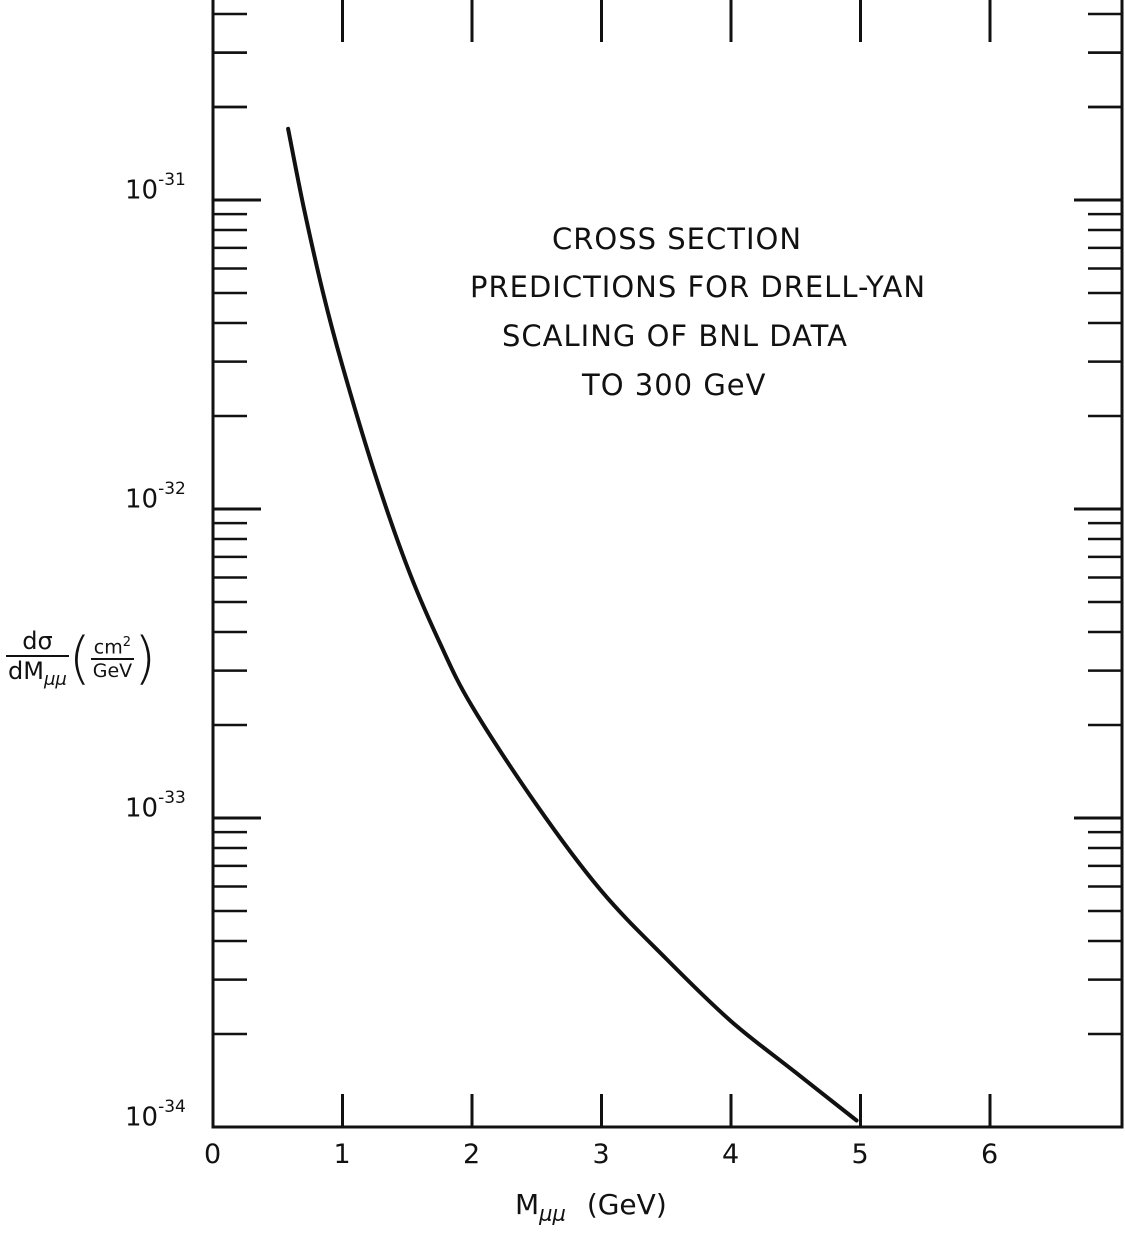 This screenshot has height=1248, width=1125. Describe the element at coordinates (675, 336) in the screenshot. I see `title-line-3: SCALING OF BNL DATA` at that location.